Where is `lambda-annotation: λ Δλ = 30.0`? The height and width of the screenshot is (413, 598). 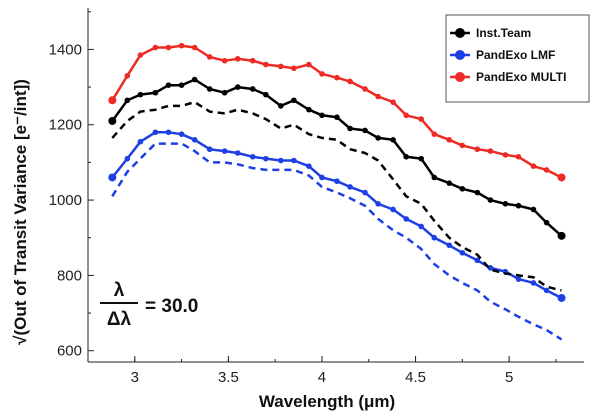 lambda-annotation: λ Δλ = 30.0 is located at coordinates (149, 305).